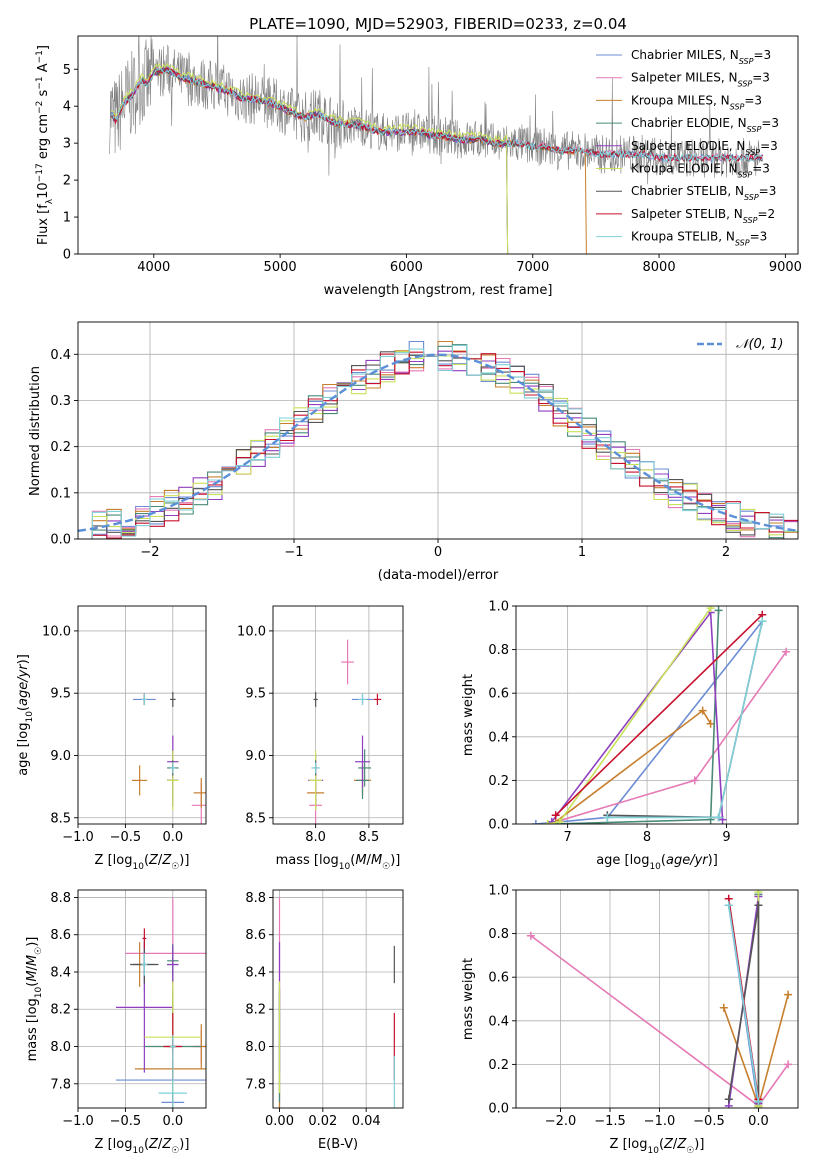  I want to click on x-tick-label: 0.02, so click(322, 1121).